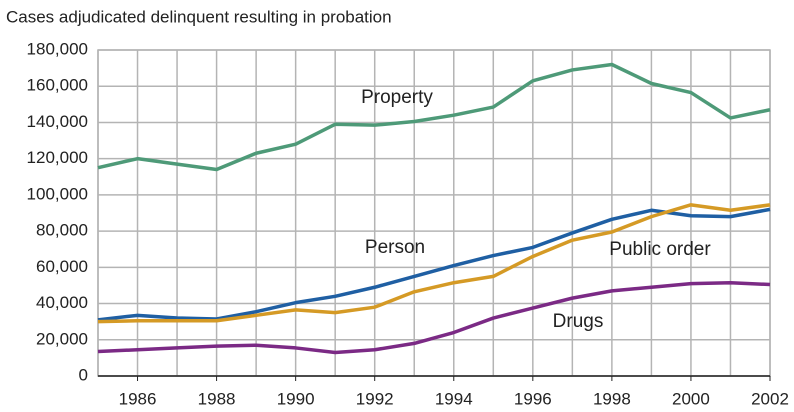 Image resolution: width=794 pixels, height=412 pixels. Describe the element at coordinates (296, 398) in the screenshot. I see `x-tick-label: 1990` at that location.